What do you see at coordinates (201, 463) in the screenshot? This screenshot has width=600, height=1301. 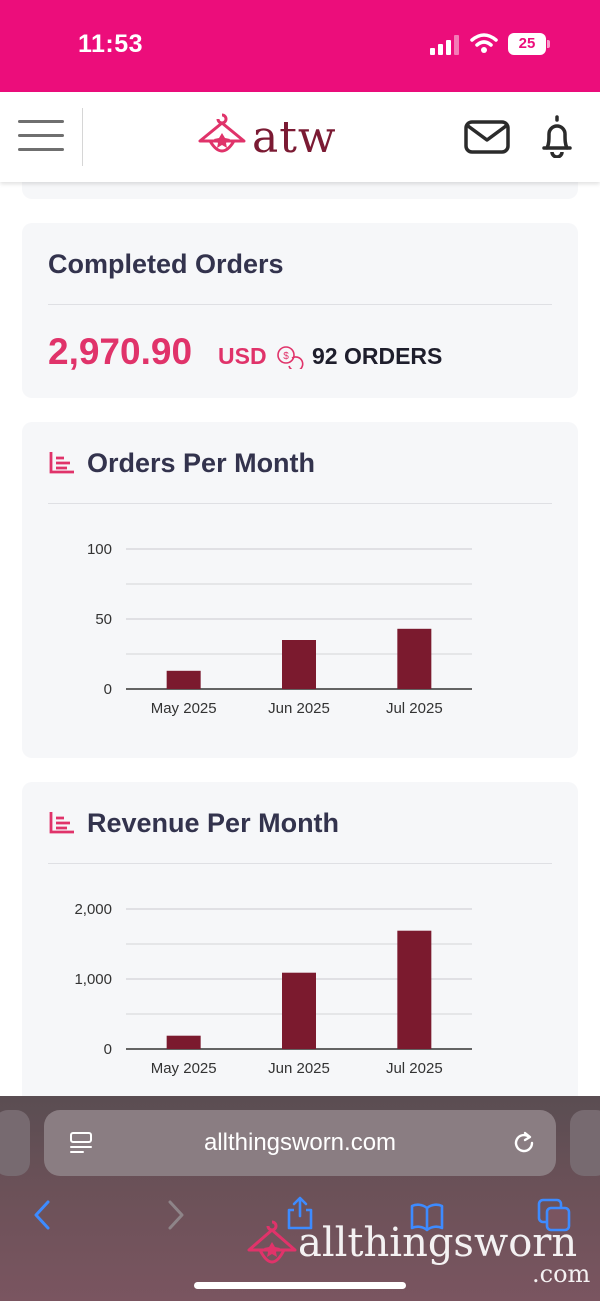 I see `orders-chart-title: Orders Per Month` at bounding box center [201, 463].